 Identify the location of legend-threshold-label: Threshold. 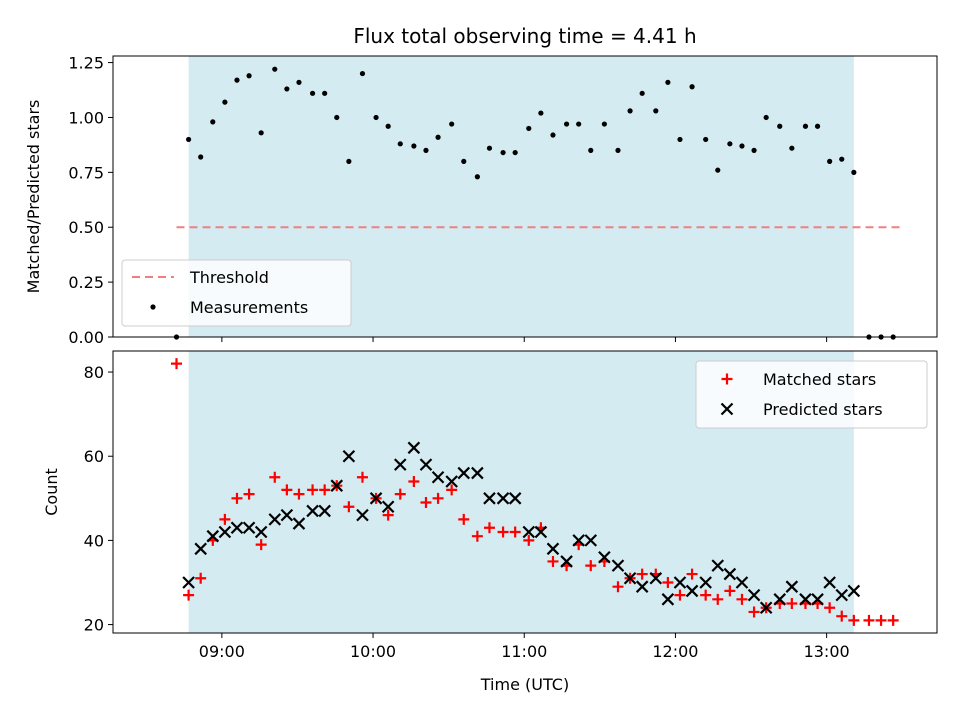
(229, 277).